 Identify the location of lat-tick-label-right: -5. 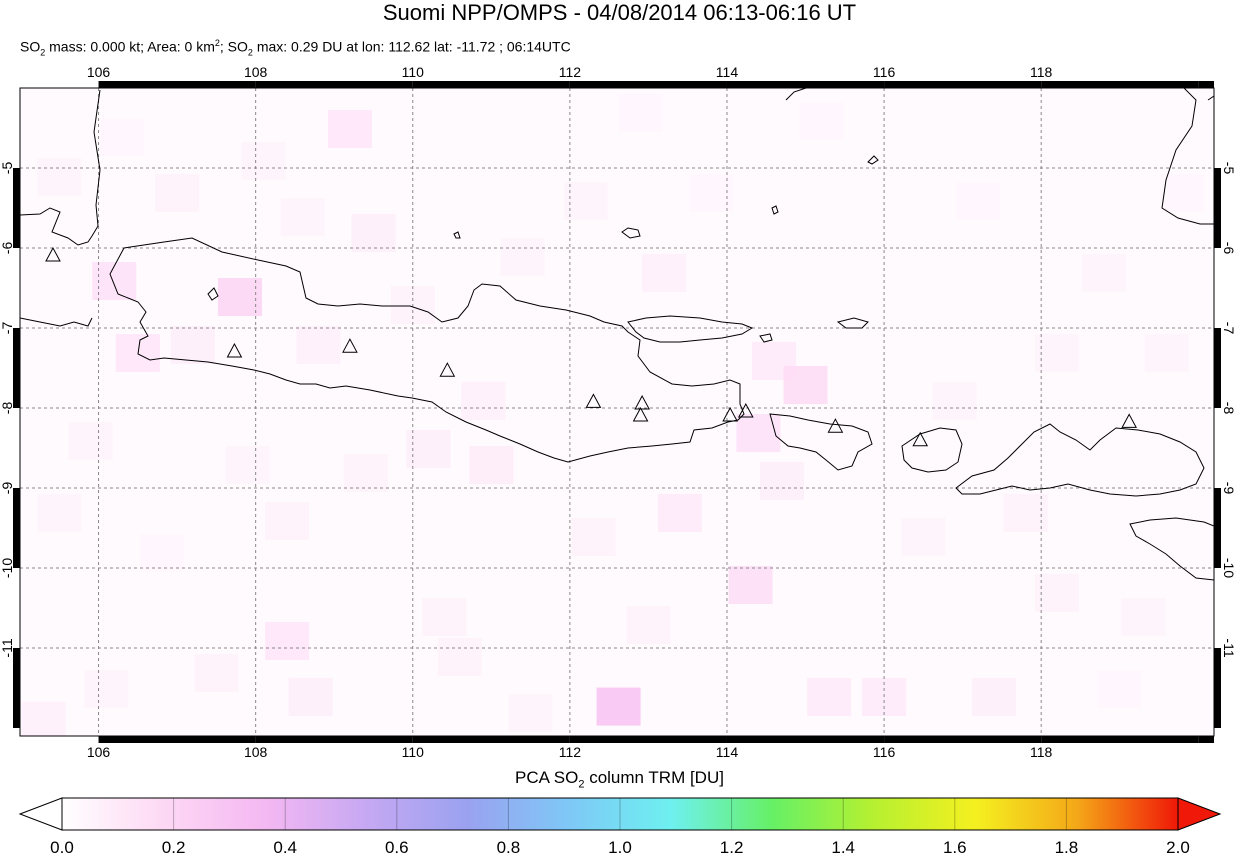
(1229, 168).